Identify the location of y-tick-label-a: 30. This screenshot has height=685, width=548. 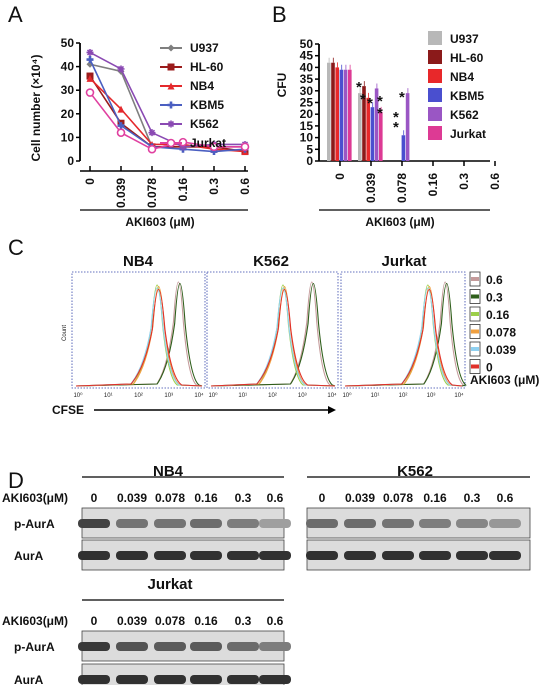
(68, 90).